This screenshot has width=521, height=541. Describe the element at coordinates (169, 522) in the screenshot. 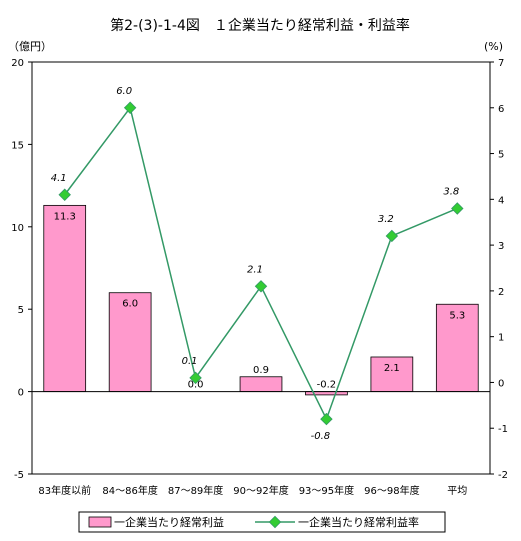

I see `legend-bar-label: 一企業当たり経常利益` at that location.